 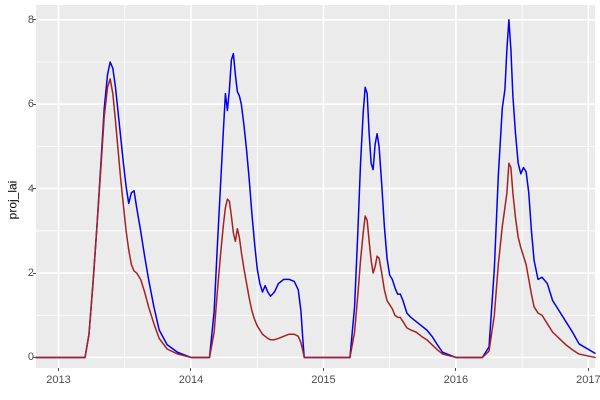 What do you see at coordinates (30, 104) in the screenshot?
I see `y-tick-label: 6` at bounding box center [30, 104].